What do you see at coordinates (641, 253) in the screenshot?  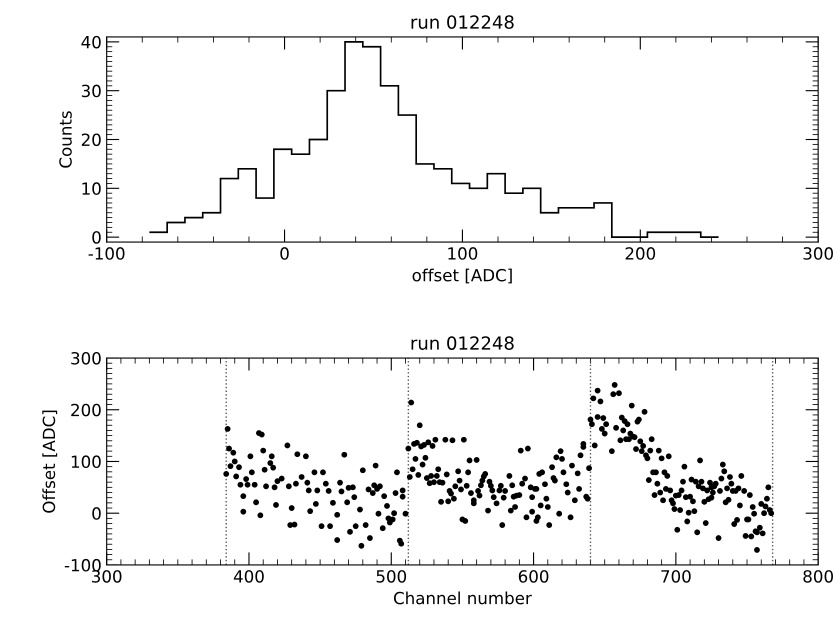 I see `x-tick-label: 200` at bounding box center [641, 253].